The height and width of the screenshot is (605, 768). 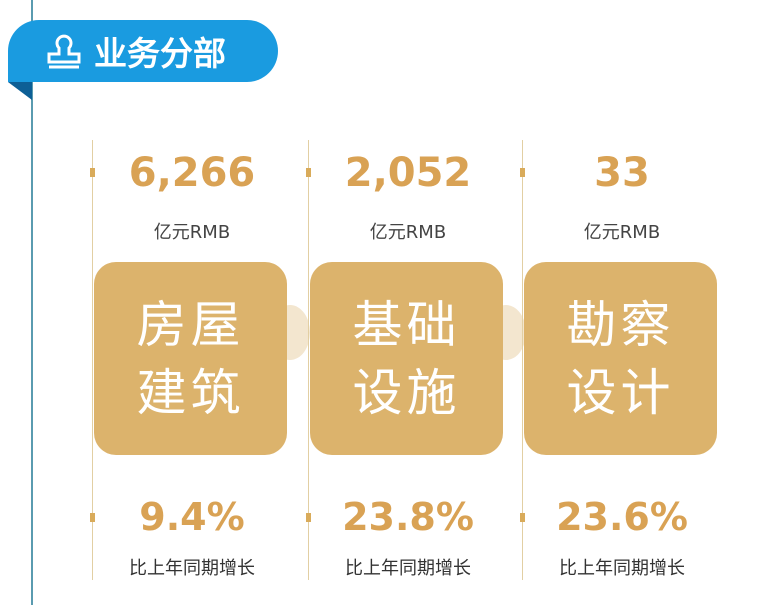 What do you see at coordinates (622, 173) in the screenshot?
I see `revenue-value: 33` at bounding box center [622, 173].